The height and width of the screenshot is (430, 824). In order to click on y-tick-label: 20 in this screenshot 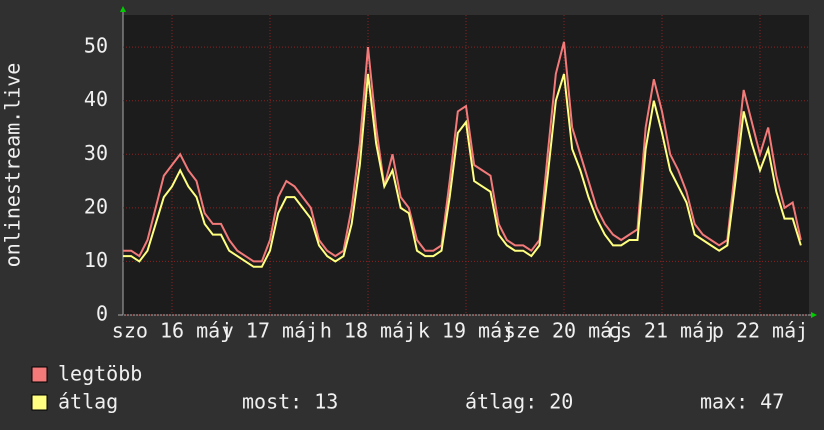, I will do `click(96, 206)`.